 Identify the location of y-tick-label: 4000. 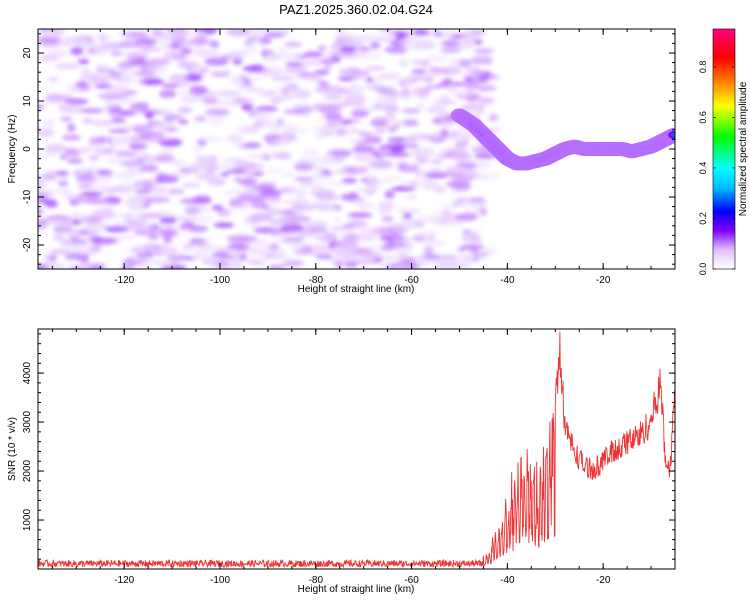
(27, 373).